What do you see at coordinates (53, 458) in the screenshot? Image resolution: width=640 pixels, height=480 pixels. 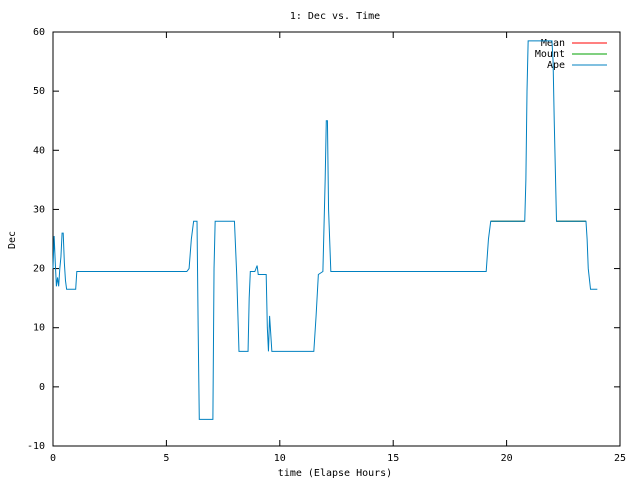 I see `x-tick-label: 0` at bounding box center [53, 458].